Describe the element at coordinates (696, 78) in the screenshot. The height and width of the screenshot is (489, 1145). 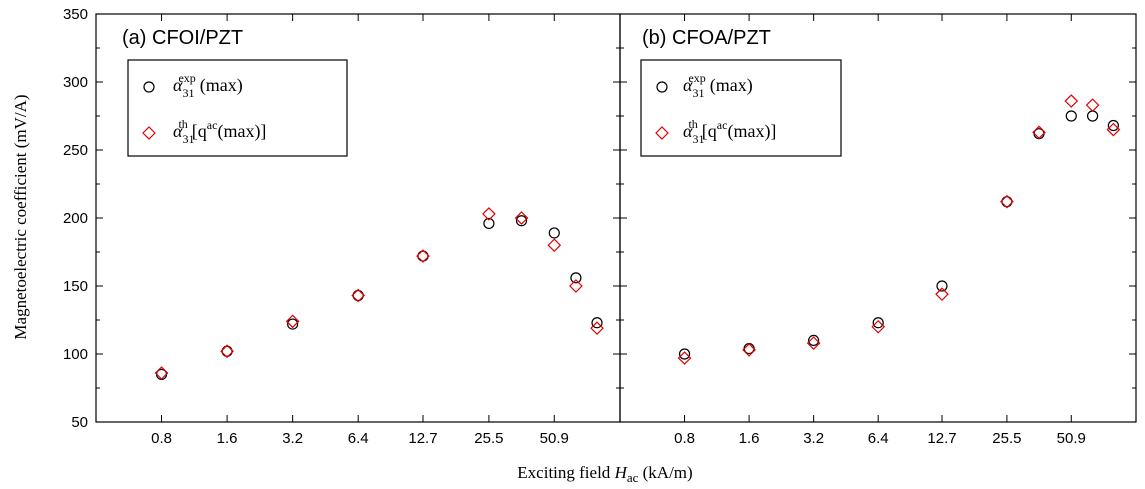
I see `panel-b-legend-exp-sup: exp` at that location.